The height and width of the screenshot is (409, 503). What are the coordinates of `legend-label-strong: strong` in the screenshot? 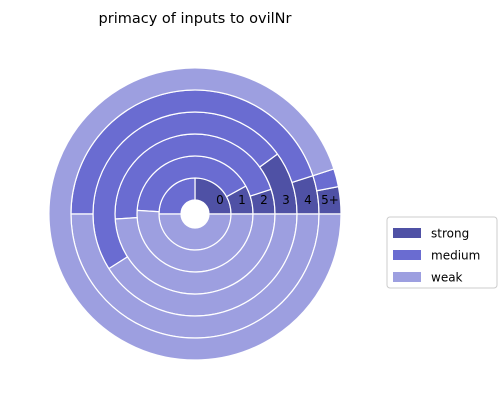 It's located at (450, 234).